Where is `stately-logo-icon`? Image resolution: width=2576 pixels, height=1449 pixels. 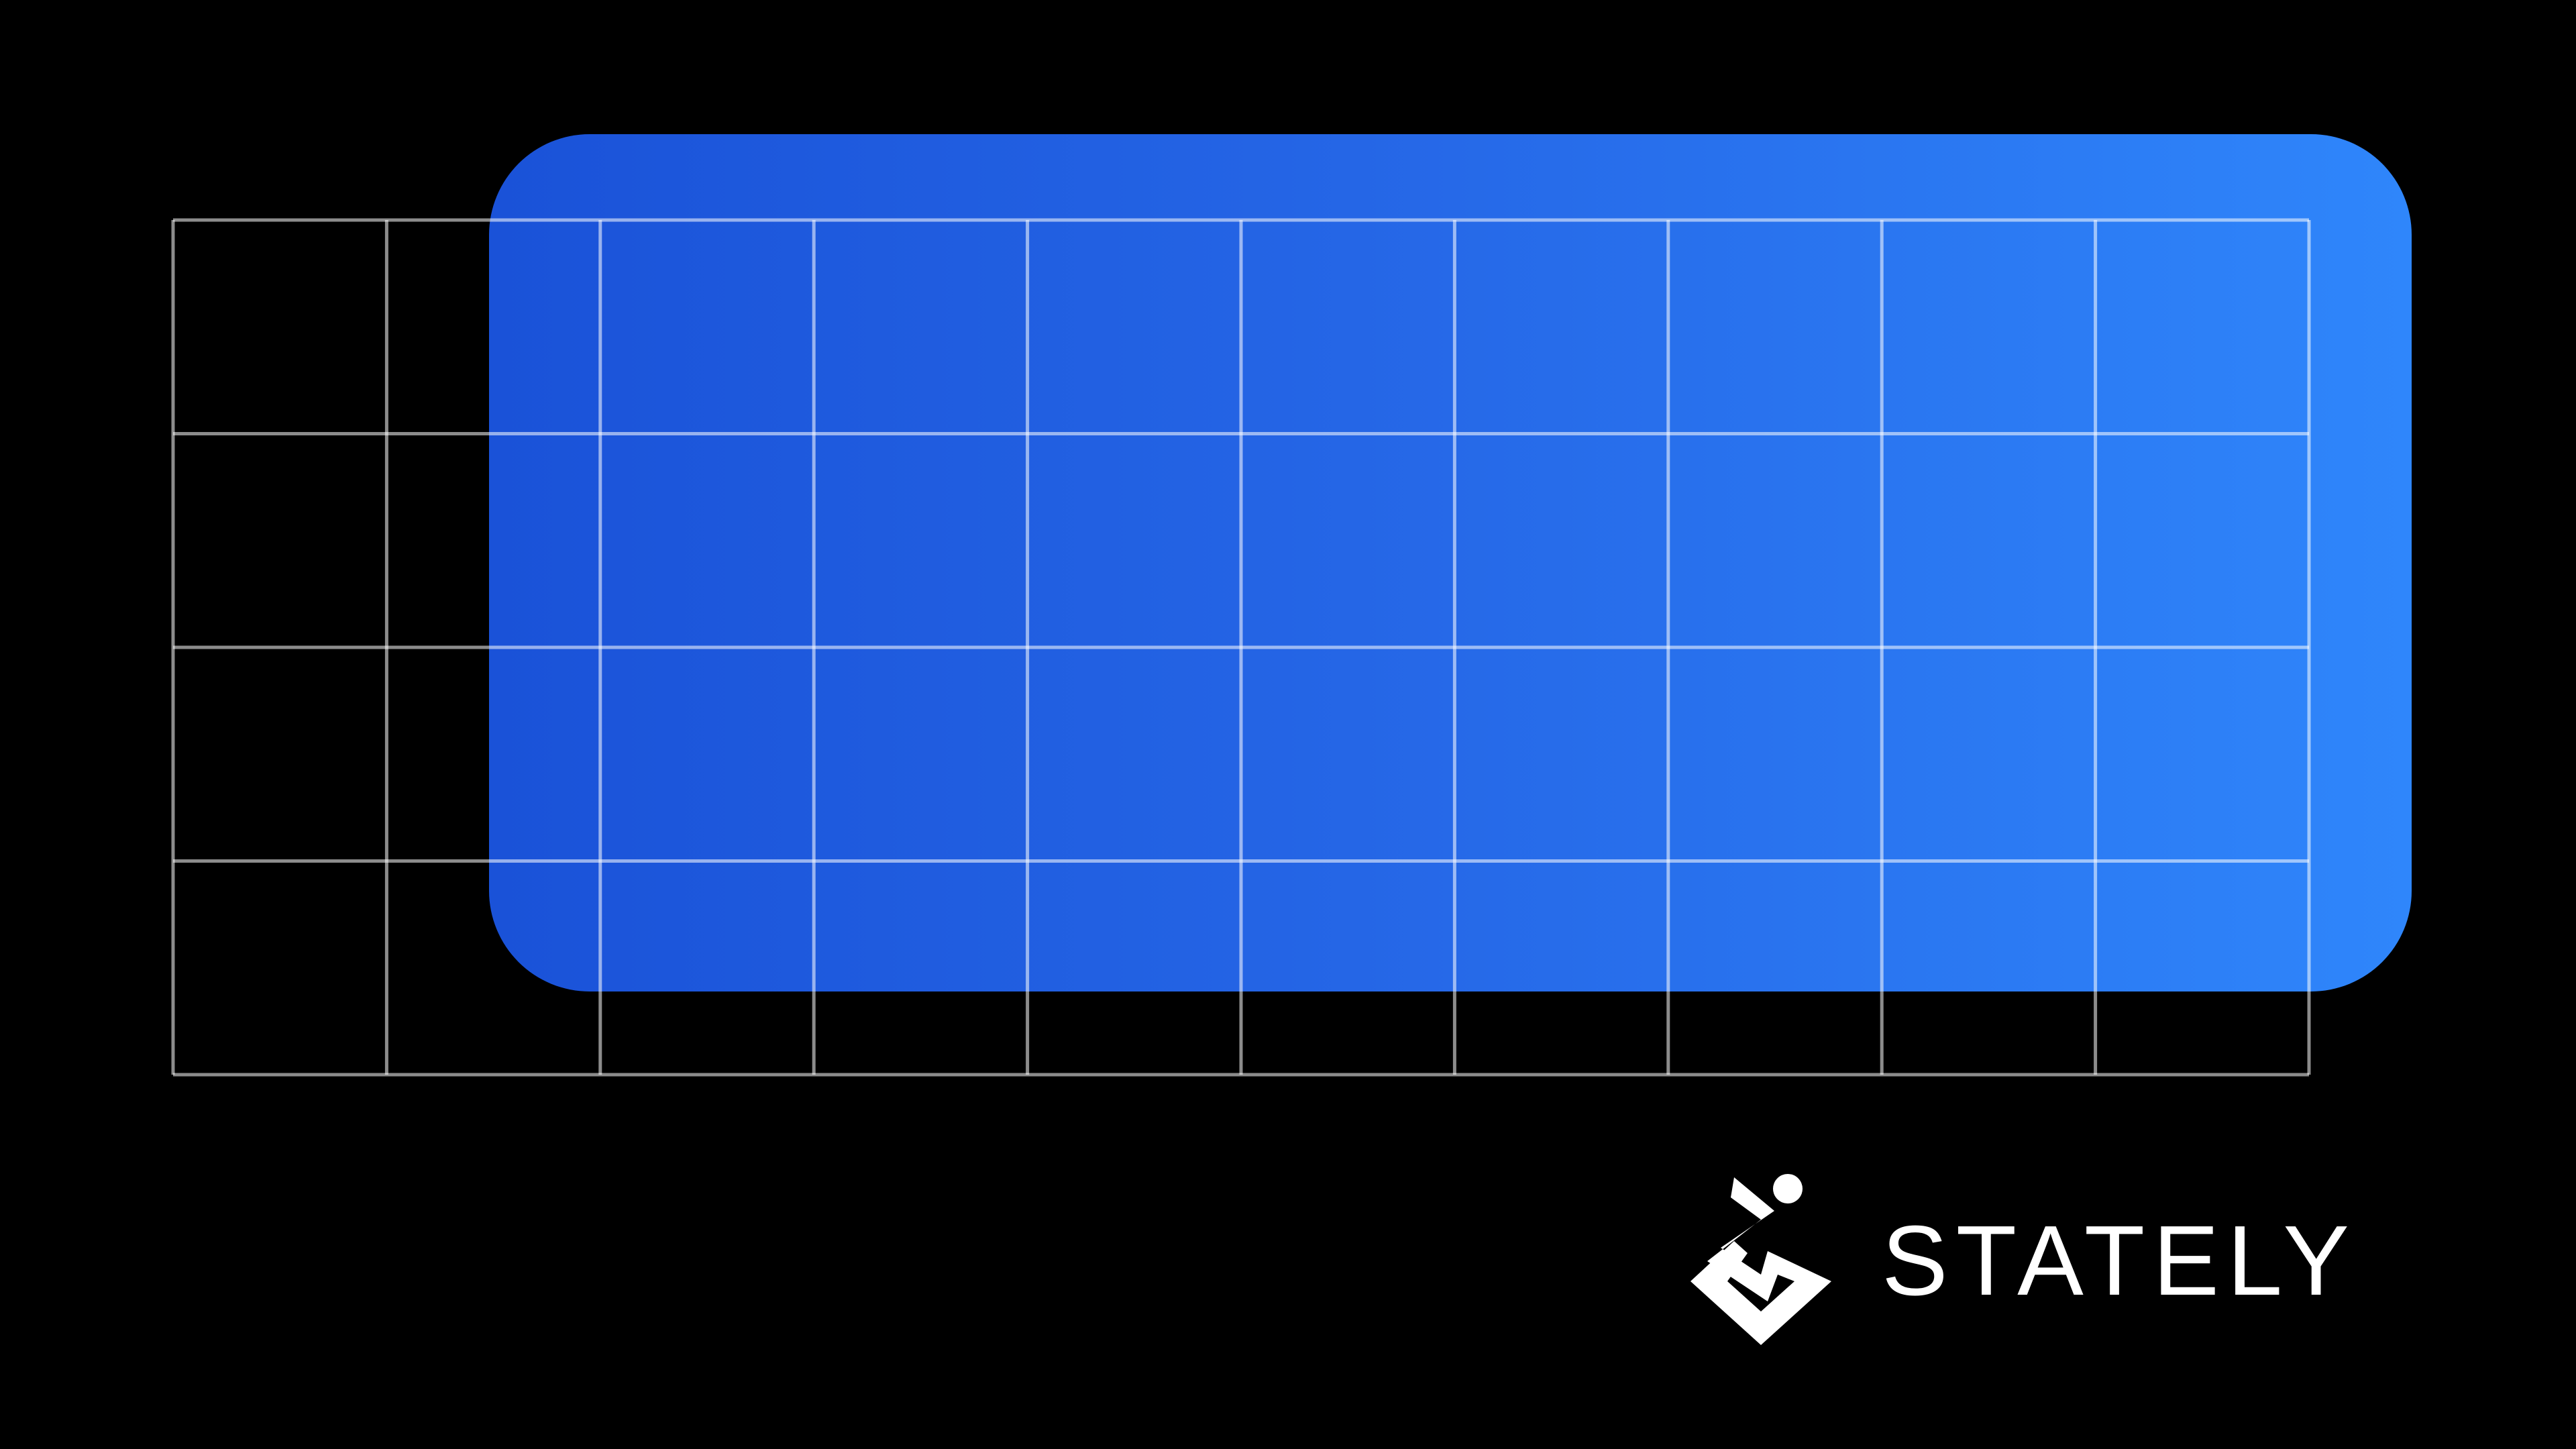
stately-logo-icon is located at coordinates (1760, 1259).